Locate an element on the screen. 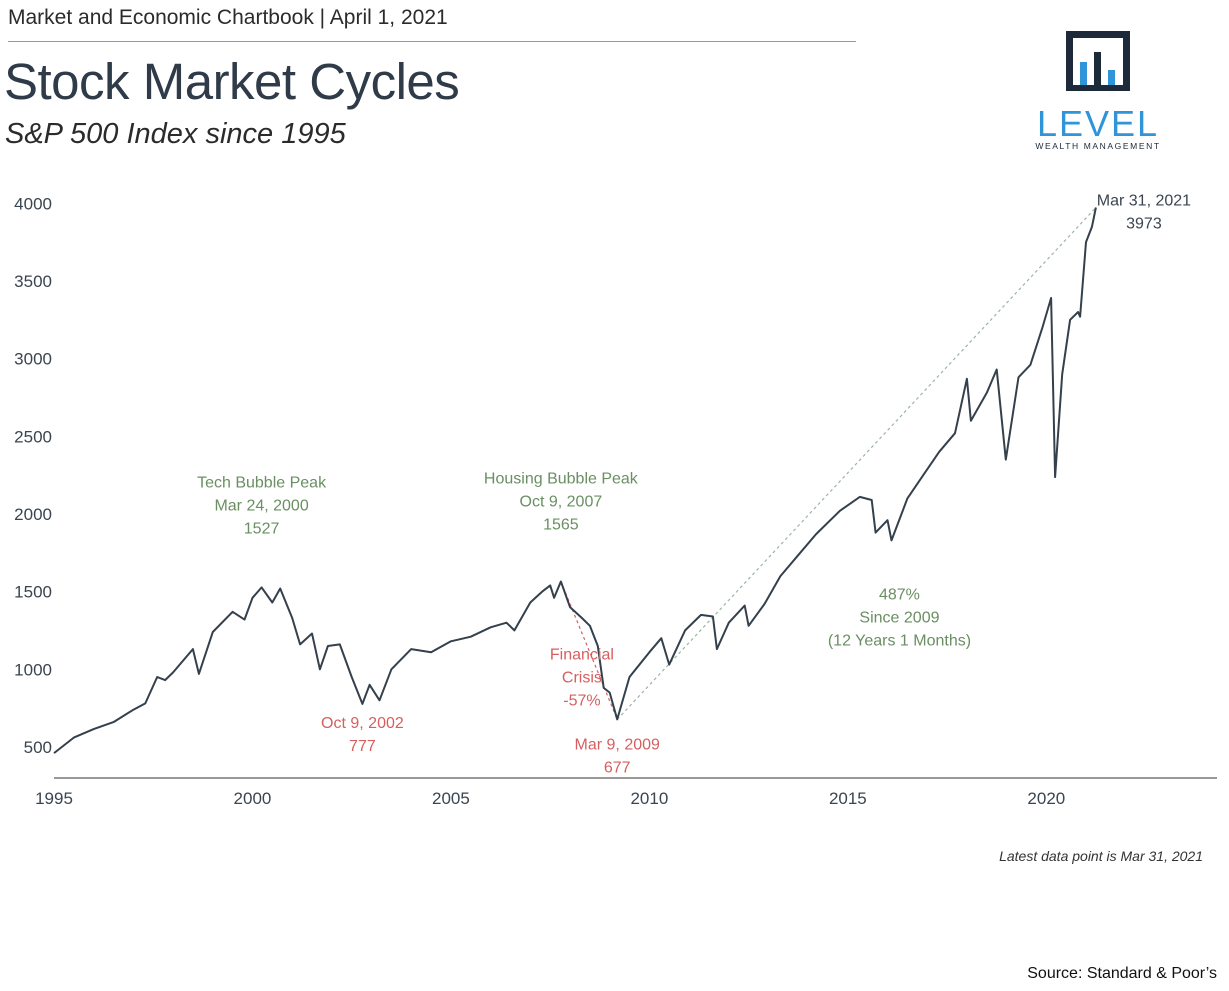  crash-line is located at coordinates (589, 650).